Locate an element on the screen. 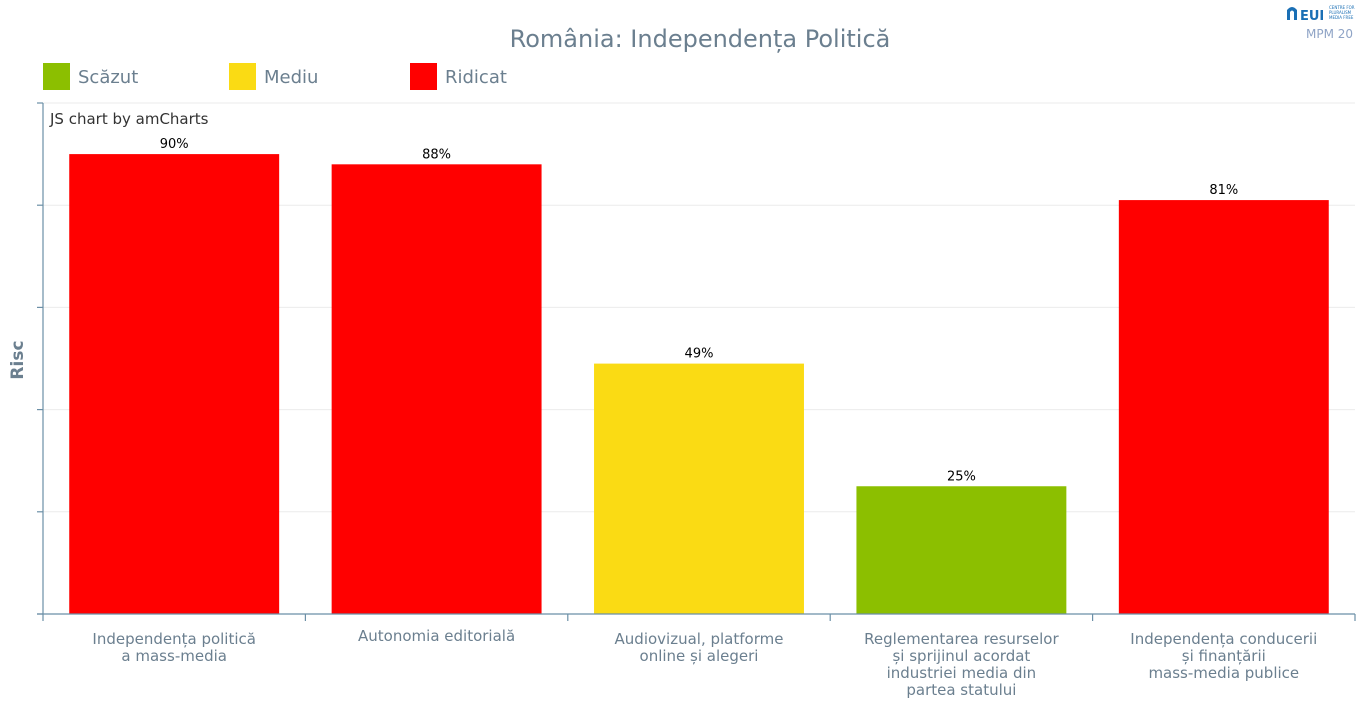 The image size is (1358, 702). legend-swatch-high is located at coordinates (423, 76).